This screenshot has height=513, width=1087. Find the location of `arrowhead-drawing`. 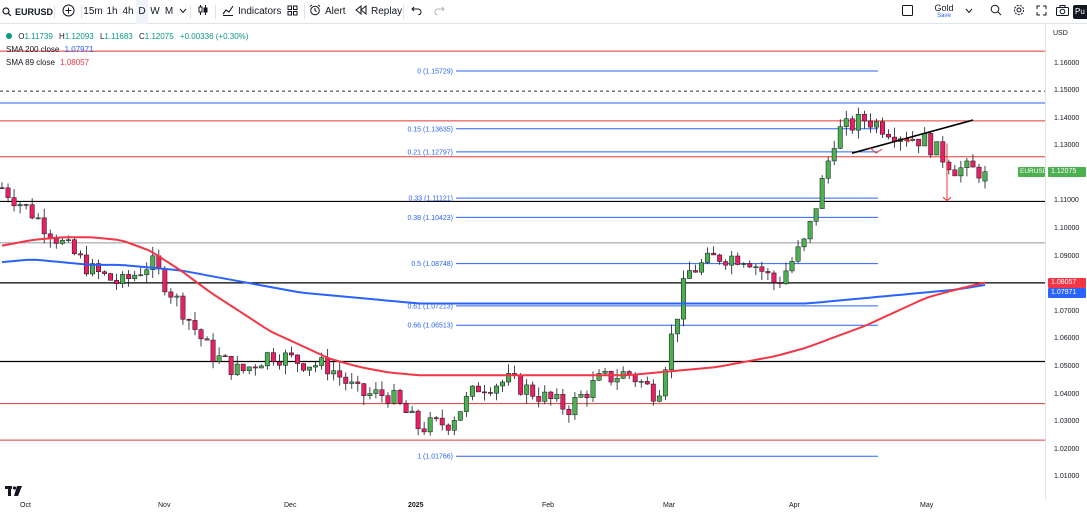

arrowhead-drawing is located at coordinates (947, 199).